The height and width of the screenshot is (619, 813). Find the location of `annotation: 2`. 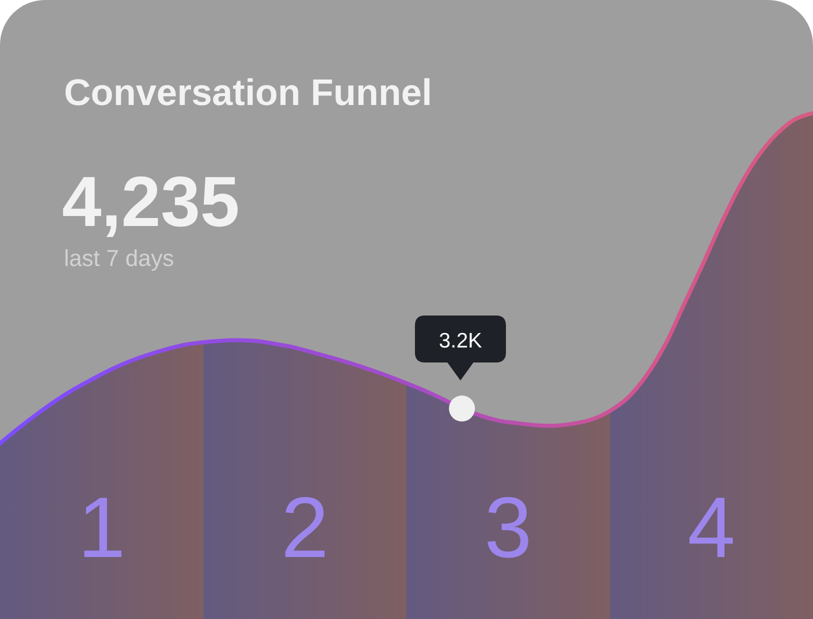

annotation: 2 is located at coordinates (304, 528).